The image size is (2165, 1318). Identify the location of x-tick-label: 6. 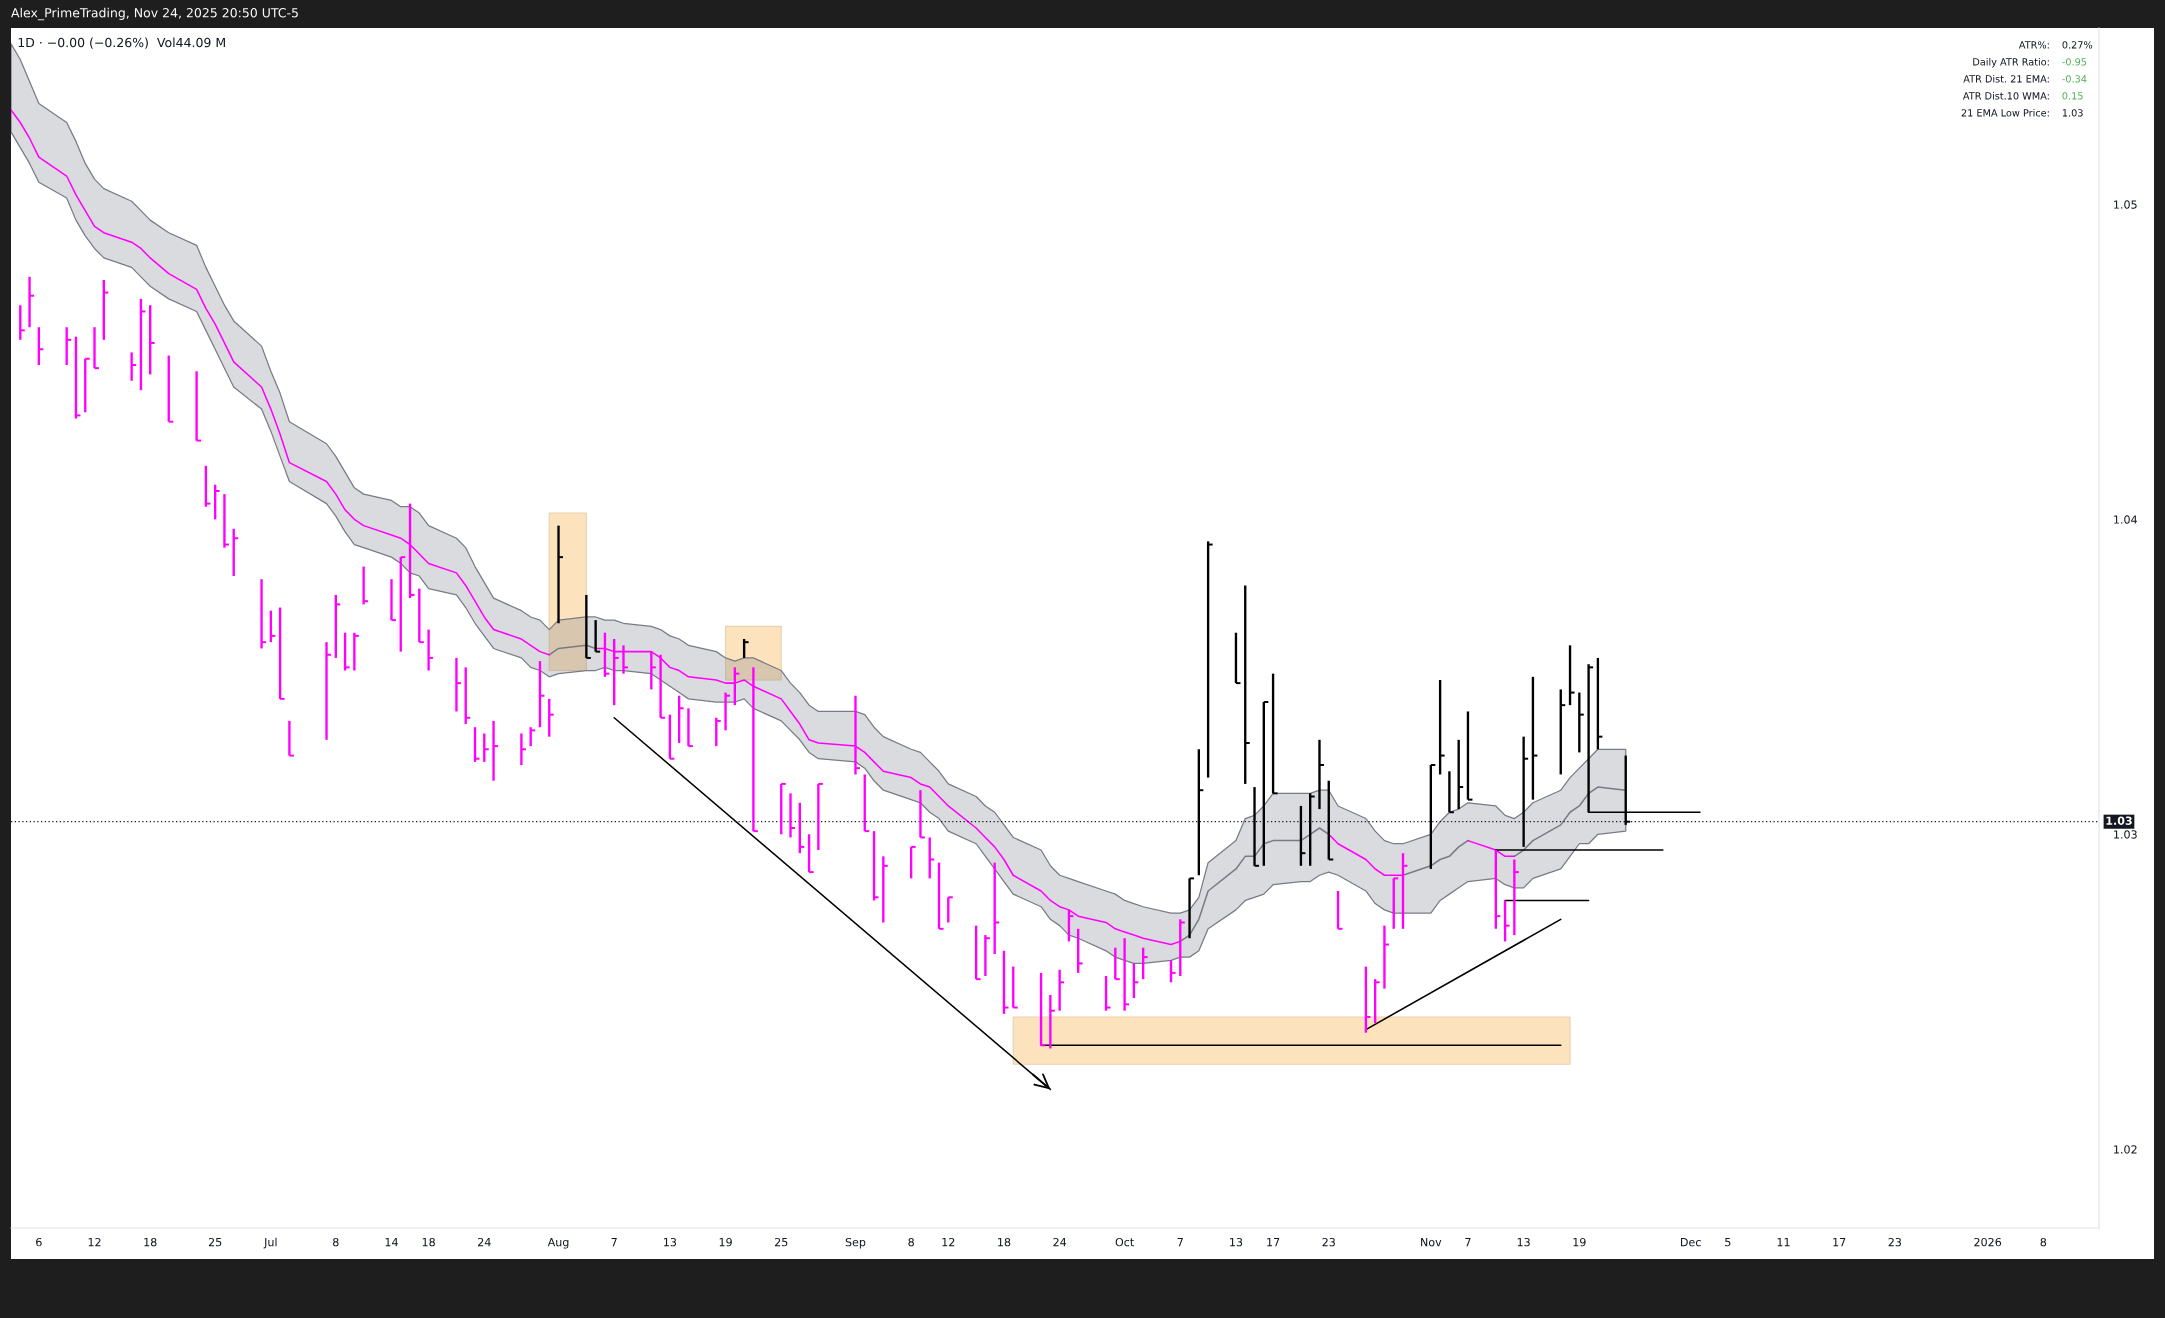
(39, 1242).